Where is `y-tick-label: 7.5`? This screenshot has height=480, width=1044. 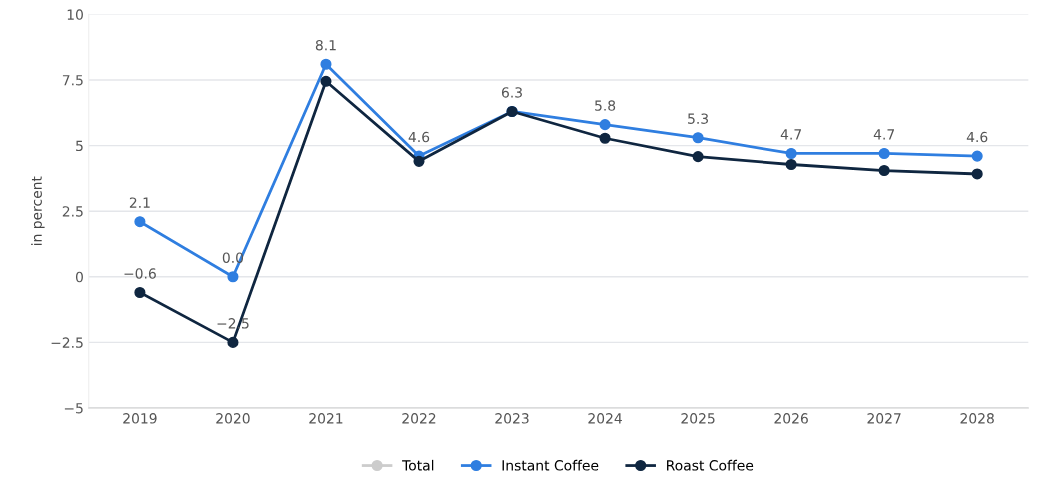
y-tick-label: 7.5 is located at coordinates (72, 80).